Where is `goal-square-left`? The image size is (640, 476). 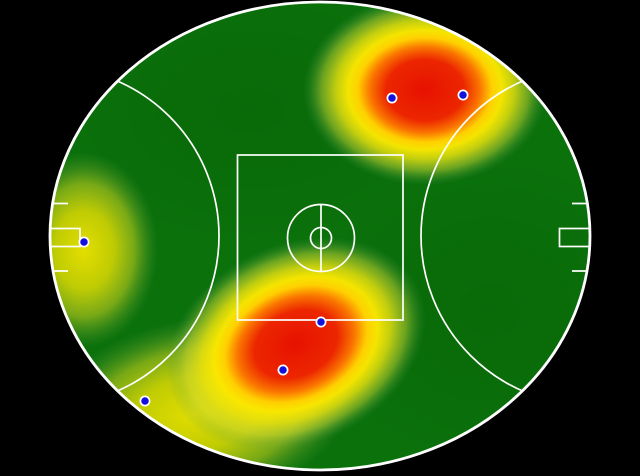
goal-square-left is located at coordinates (65, 237).